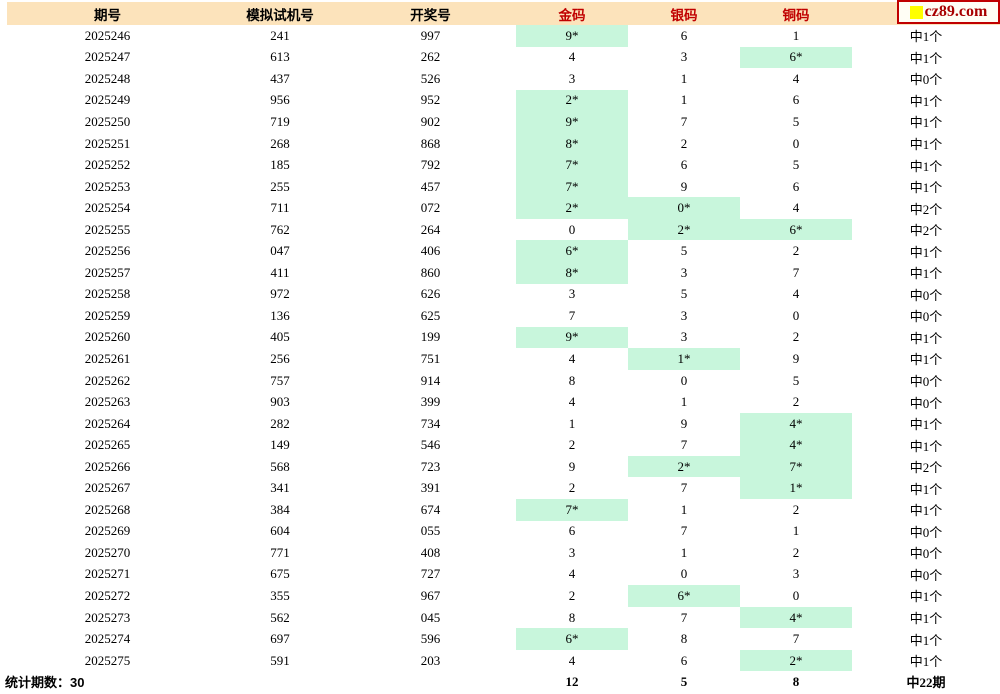  I want to click on cell-sim: 675, so click(280, 574).